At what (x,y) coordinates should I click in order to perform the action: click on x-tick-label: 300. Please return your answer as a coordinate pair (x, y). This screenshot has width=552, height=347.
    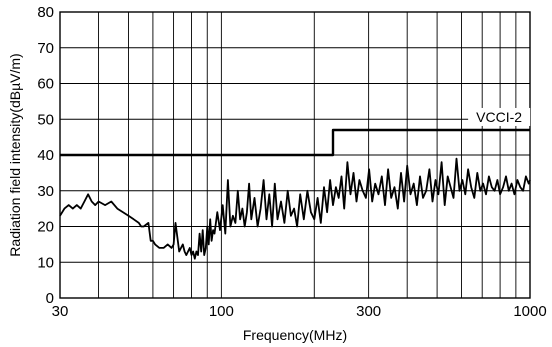
    Looking at the image, I should click on (368, 311).